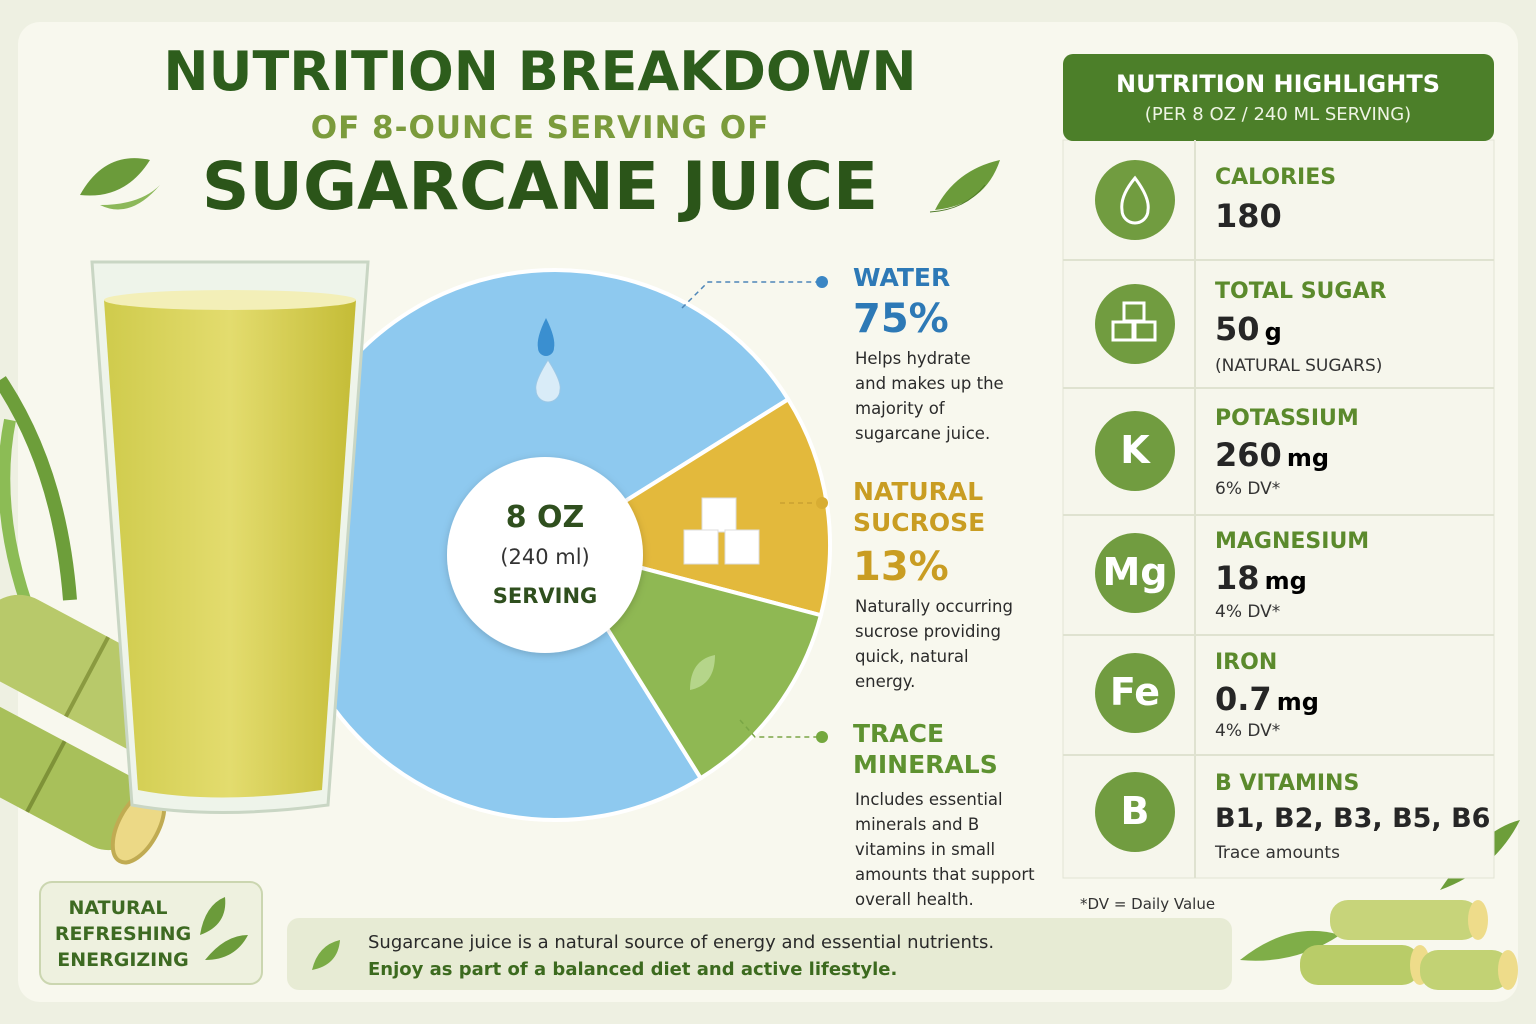 The image size is (1536, 1024). What do you see at coordinates (1134, 321) in the screenshot?
I see `cubes-icon` at bounding box center [1134, 321].